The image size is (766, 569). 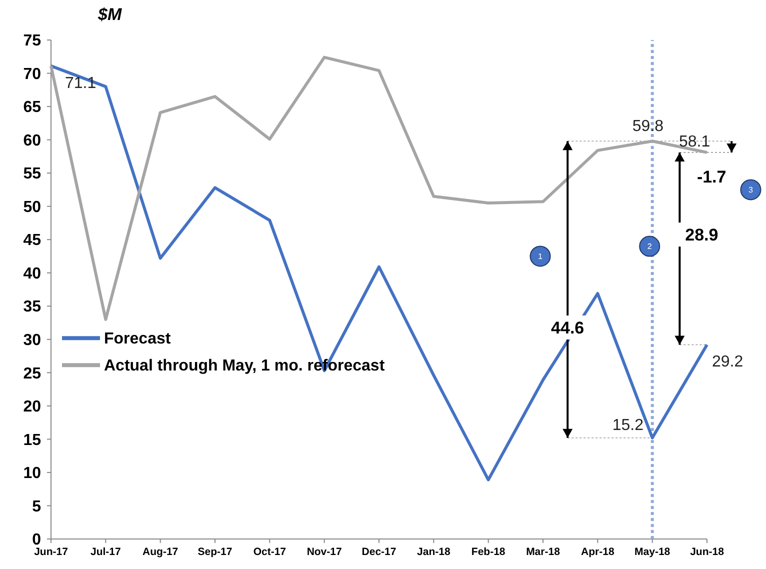 I want to click on annotation: 2, so click(x=649, y=247).